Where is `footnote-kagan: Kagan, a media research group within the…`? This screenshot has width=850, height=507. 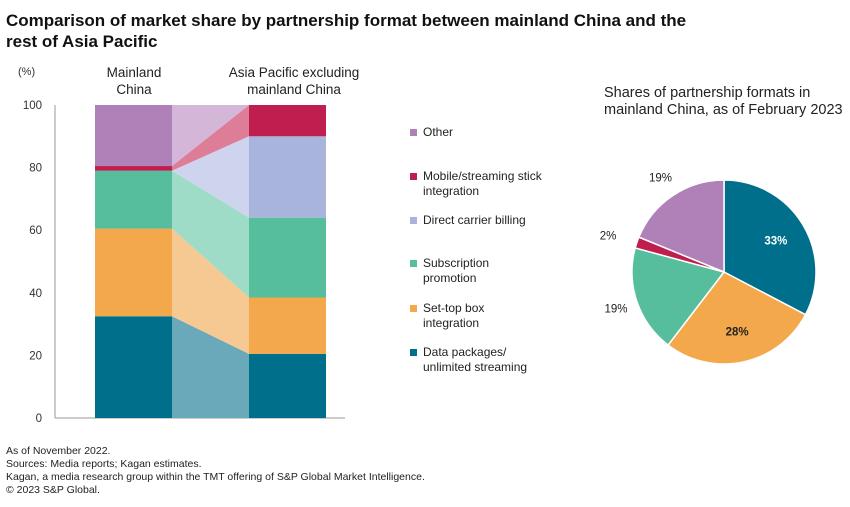 footnote-kagan: Kagan, a media research group within the… is located at coordinates (215, 477).